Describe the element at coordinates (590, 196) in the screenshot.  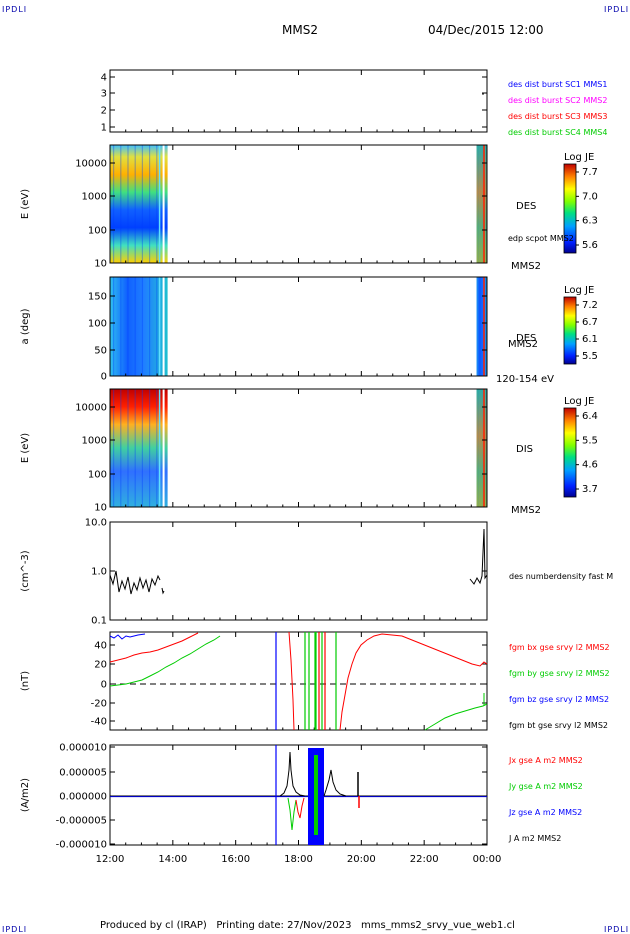
I see `colorbar-tick-label: 7.0` at that location.